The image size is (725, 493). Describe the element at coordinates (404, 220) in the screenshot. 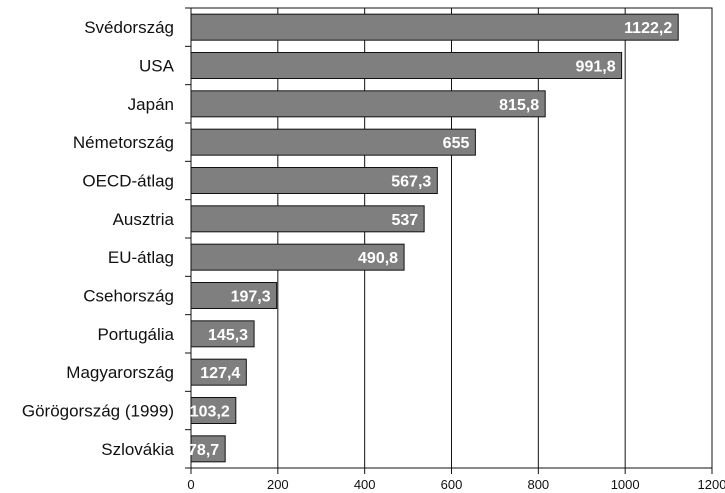

I see `value-label: 537` at that location.